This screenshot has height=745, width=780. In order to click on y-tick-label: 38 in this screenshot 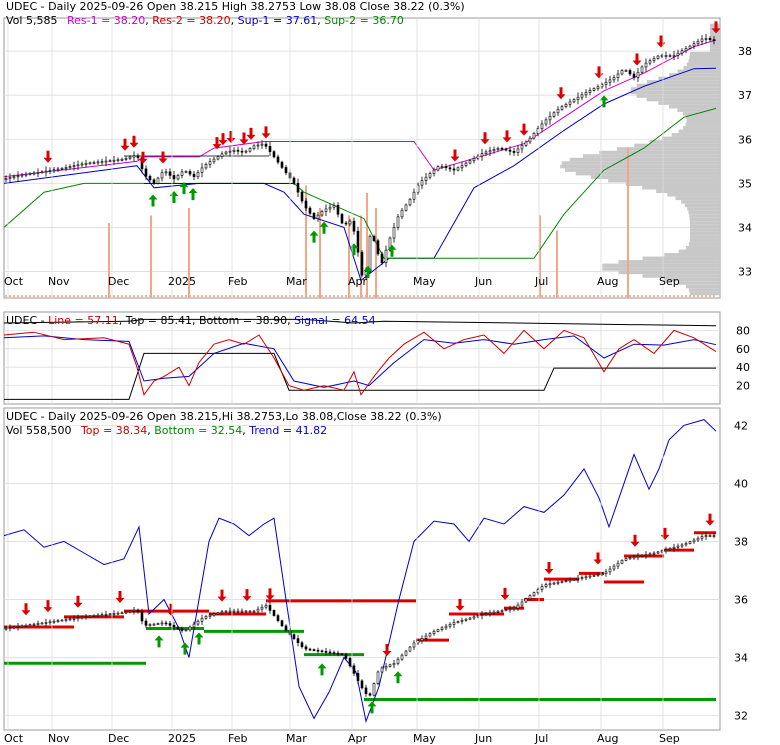, I will do `click(741, 541)`.